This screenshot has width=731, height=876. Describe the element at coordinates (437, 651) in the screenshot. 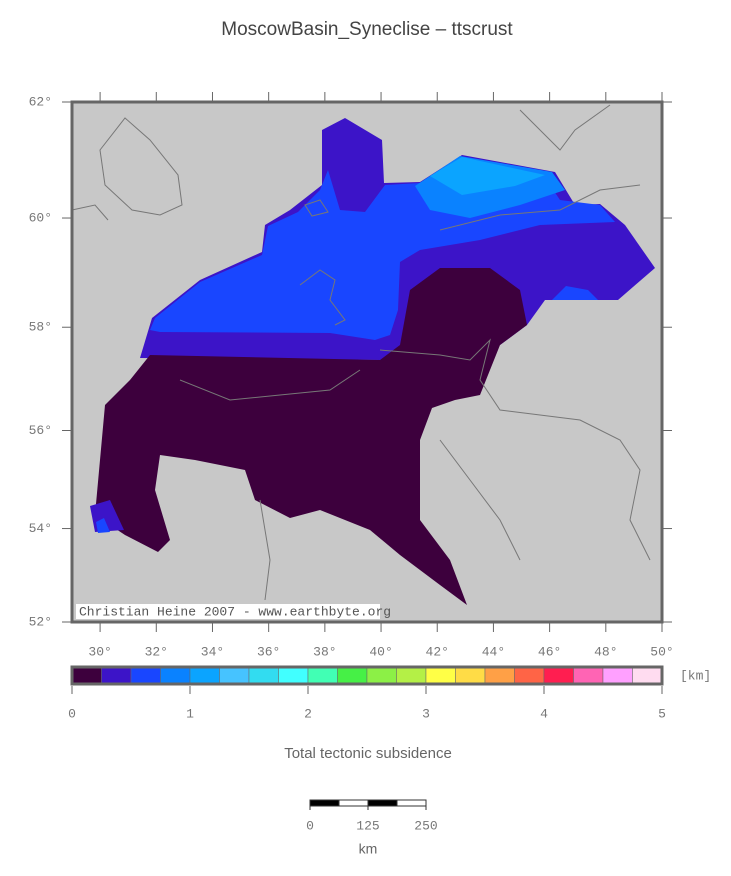

I see `lon-label: 42°` at that location.